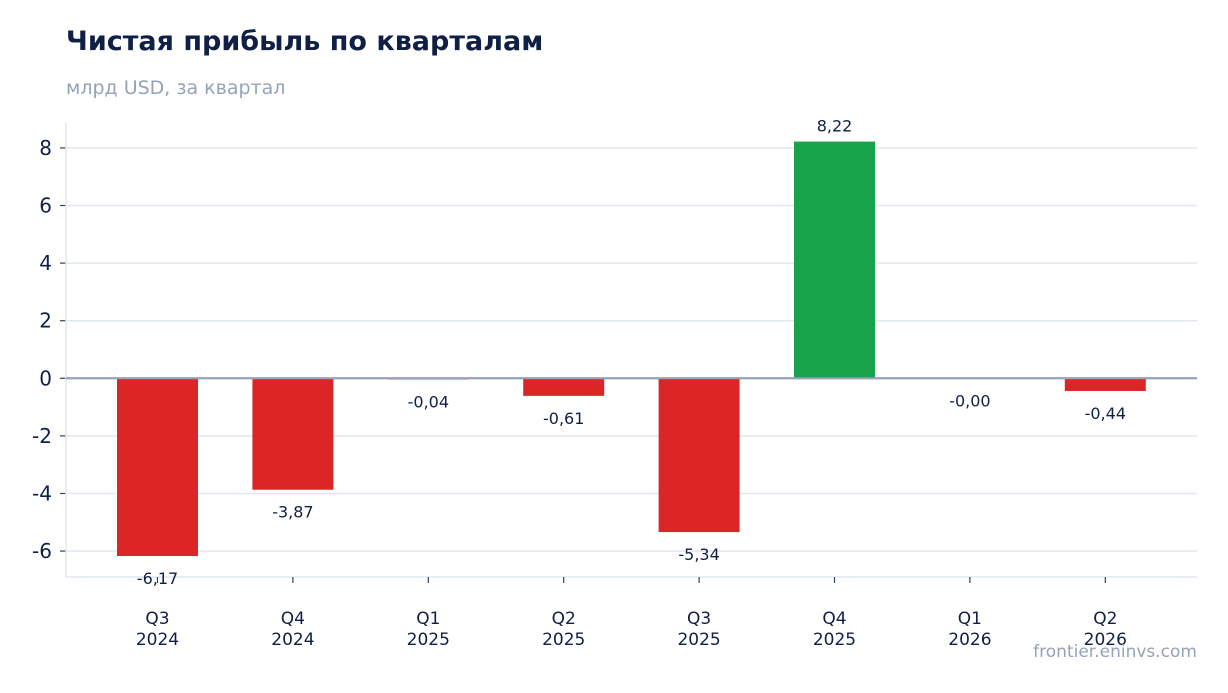 The width and height of the screenshot is (1228, 693). Describe the element at coordinates (42, 493) in the screenshot. I see `y-tick-label: -4` at that location.